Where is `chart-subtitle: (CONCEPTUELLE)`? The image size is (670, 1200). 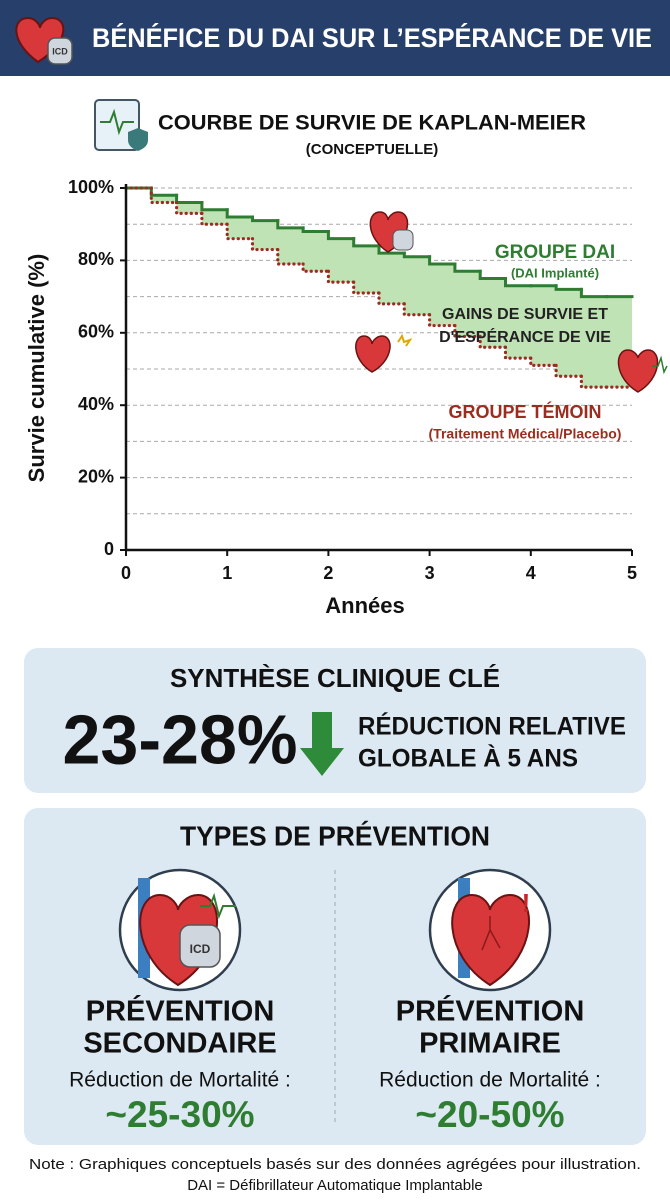
chart-subtitle: (CONCEPTUELLE) is located at coordinates (372, 149).